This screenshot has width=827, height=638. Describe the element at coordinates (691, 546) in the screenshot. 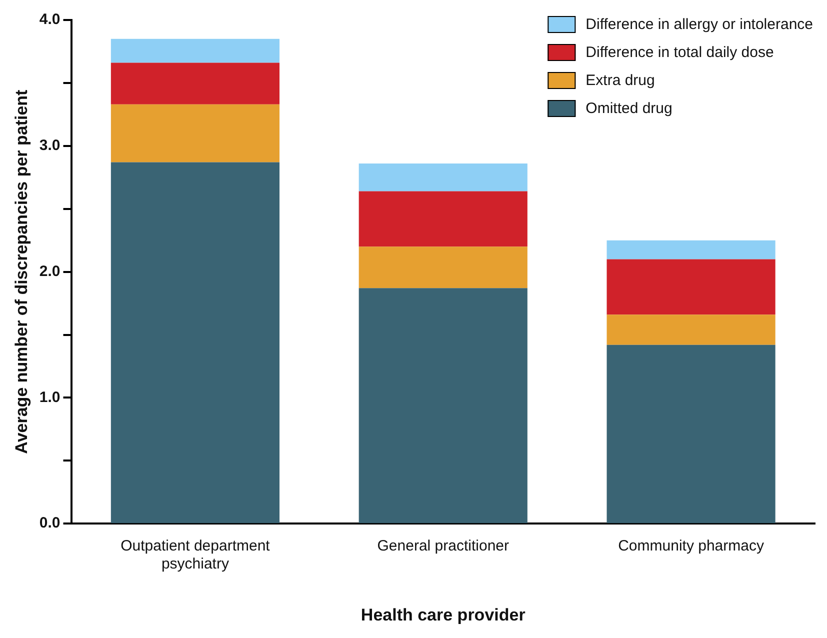

I see `x-tick-label: Community pharmacy` at that location.